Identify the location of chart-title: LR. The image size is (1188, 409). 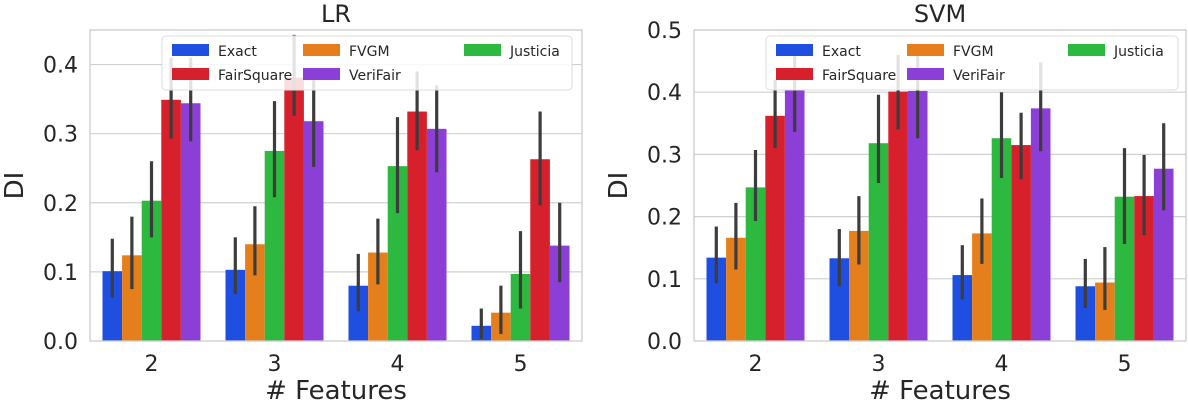
(336, 14).